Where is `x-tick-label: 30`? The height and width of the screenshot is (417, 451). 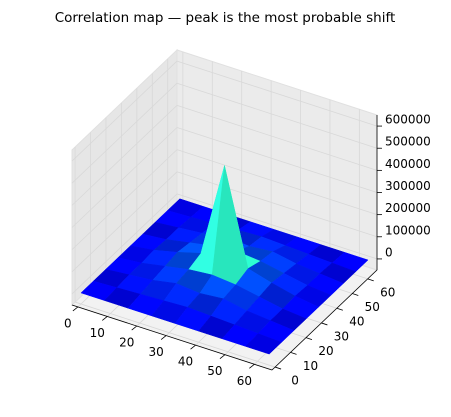 x-tick-label: 30 is located at coordinates (155, 352).